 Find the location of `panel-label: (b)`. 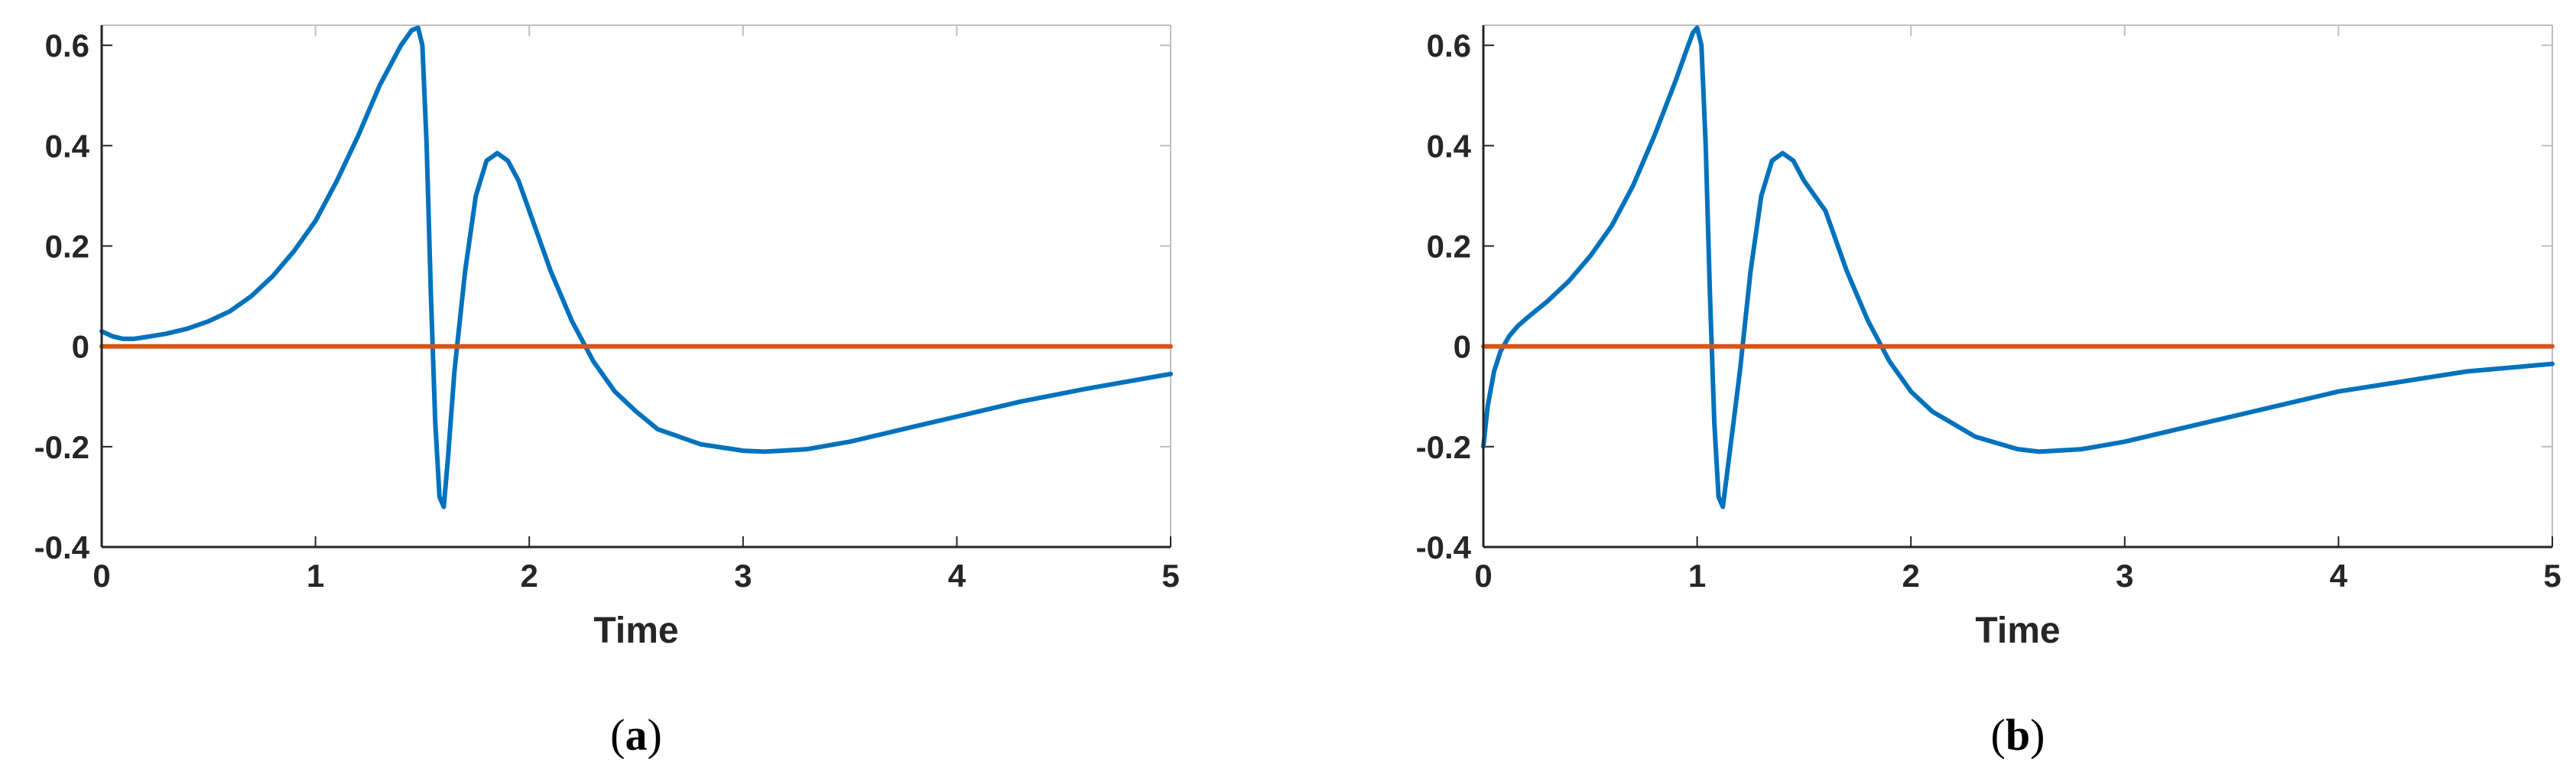

panel-label: (b) is located at coordinates (2018, 735).